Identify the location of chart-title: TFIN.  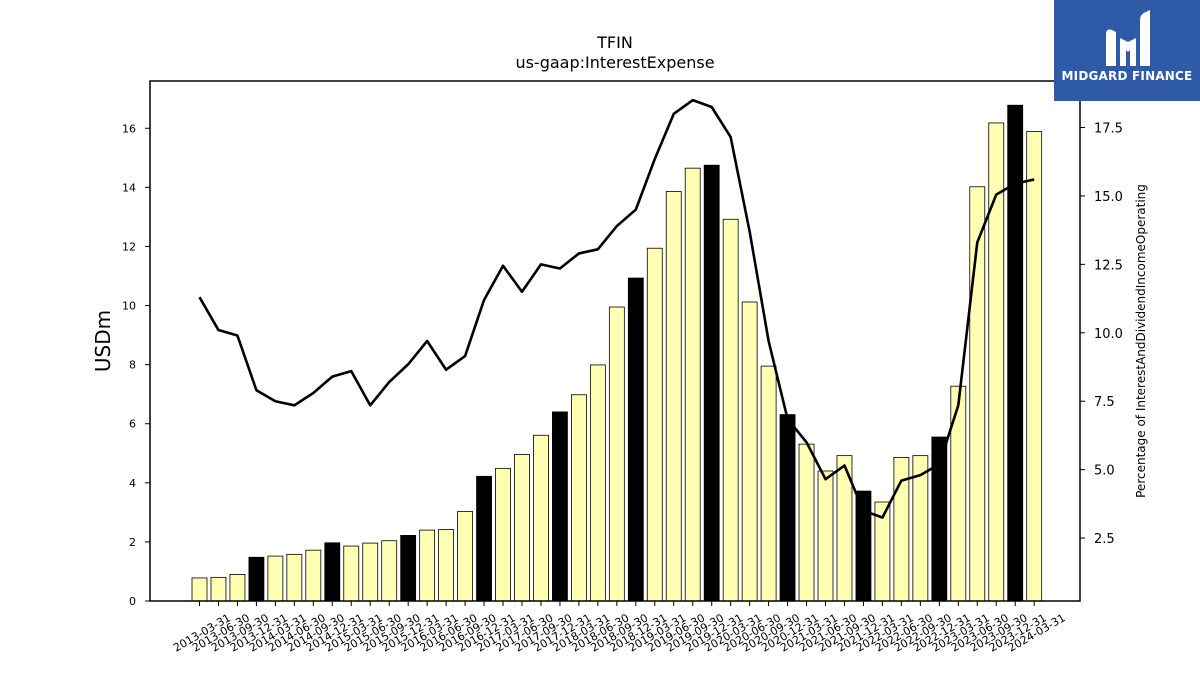
(614, 42).